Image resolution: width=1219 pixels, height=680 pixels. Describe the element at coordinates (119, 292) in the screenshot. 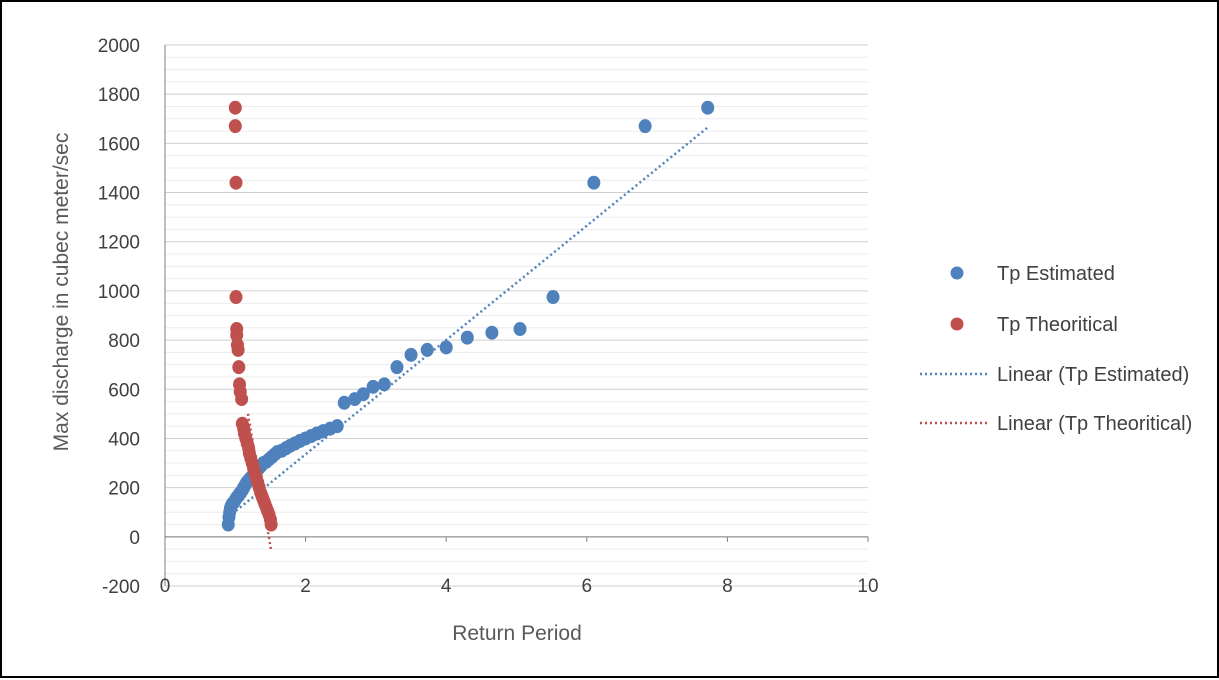

I see `y-tick-label: 1000` at that location.